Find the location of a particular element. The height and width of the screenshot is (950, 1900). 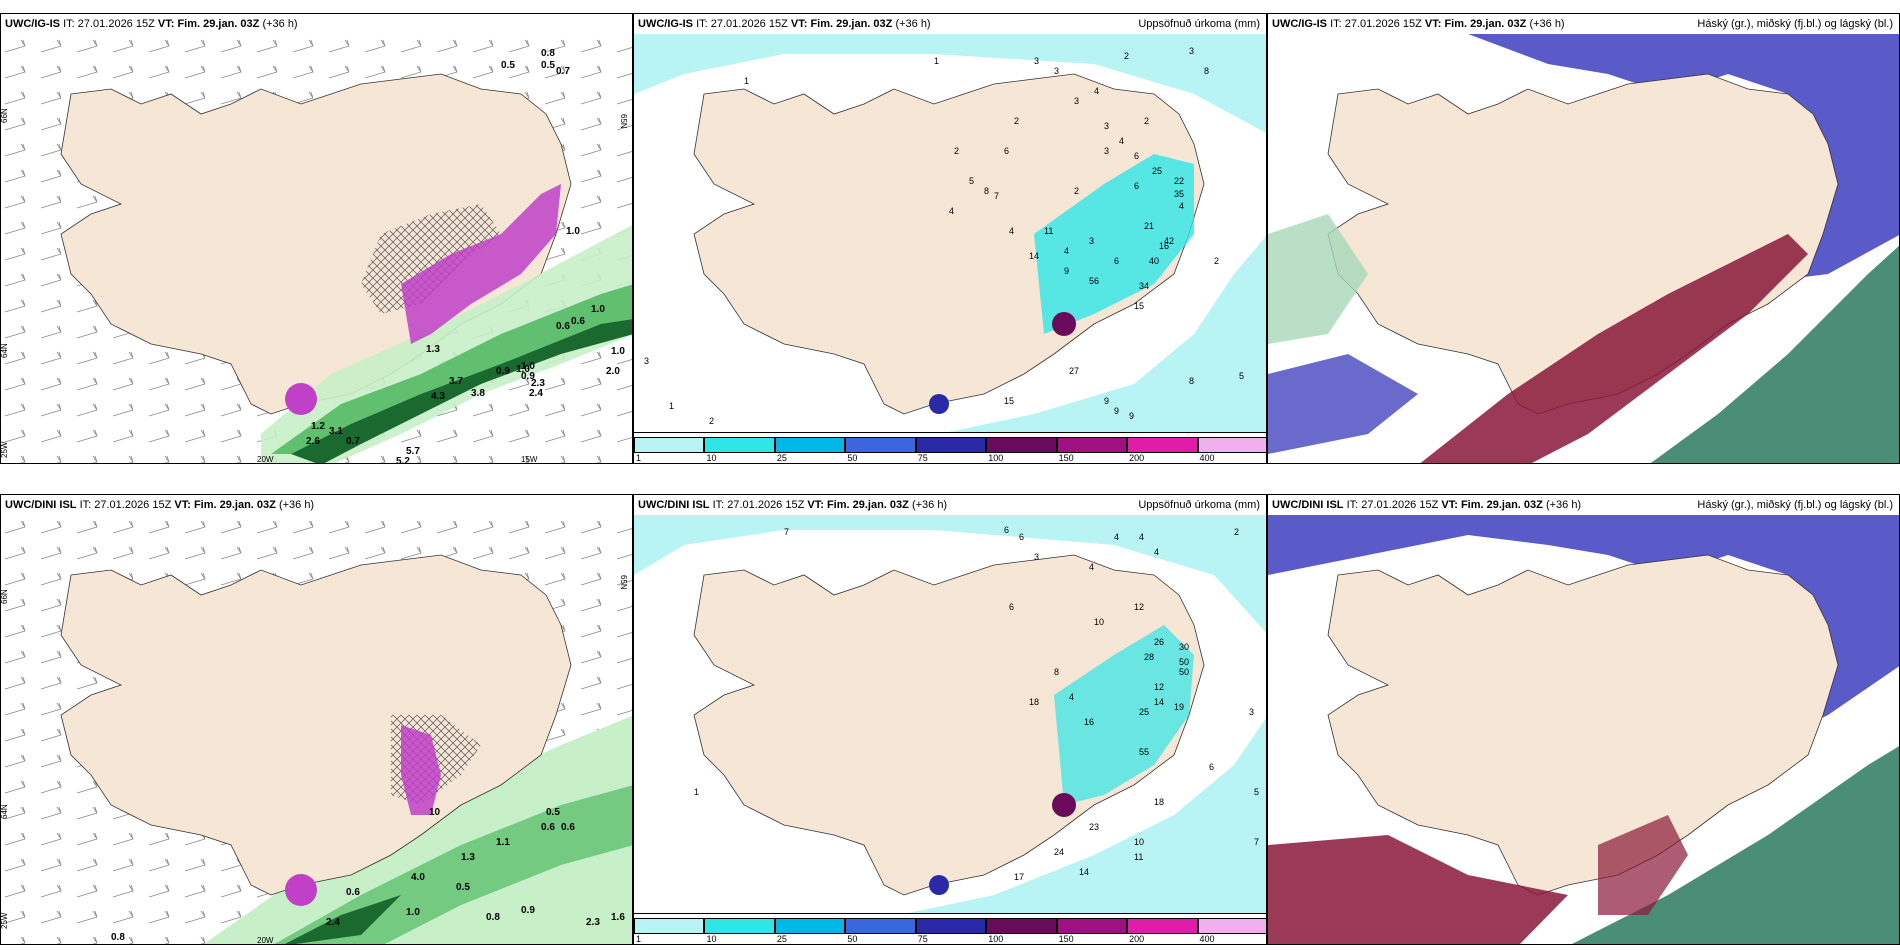

precip-colorbar: 1 10 25 50 75 100 150 200 400 is located at coordinates (950, 447).